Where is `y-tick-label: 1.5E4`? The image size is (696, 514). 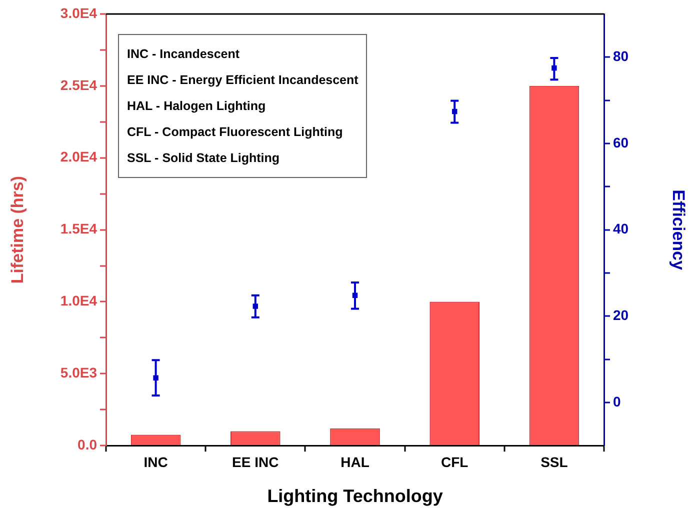
y-tick-label: 1.5E4 is located at coordinates (79, 228).